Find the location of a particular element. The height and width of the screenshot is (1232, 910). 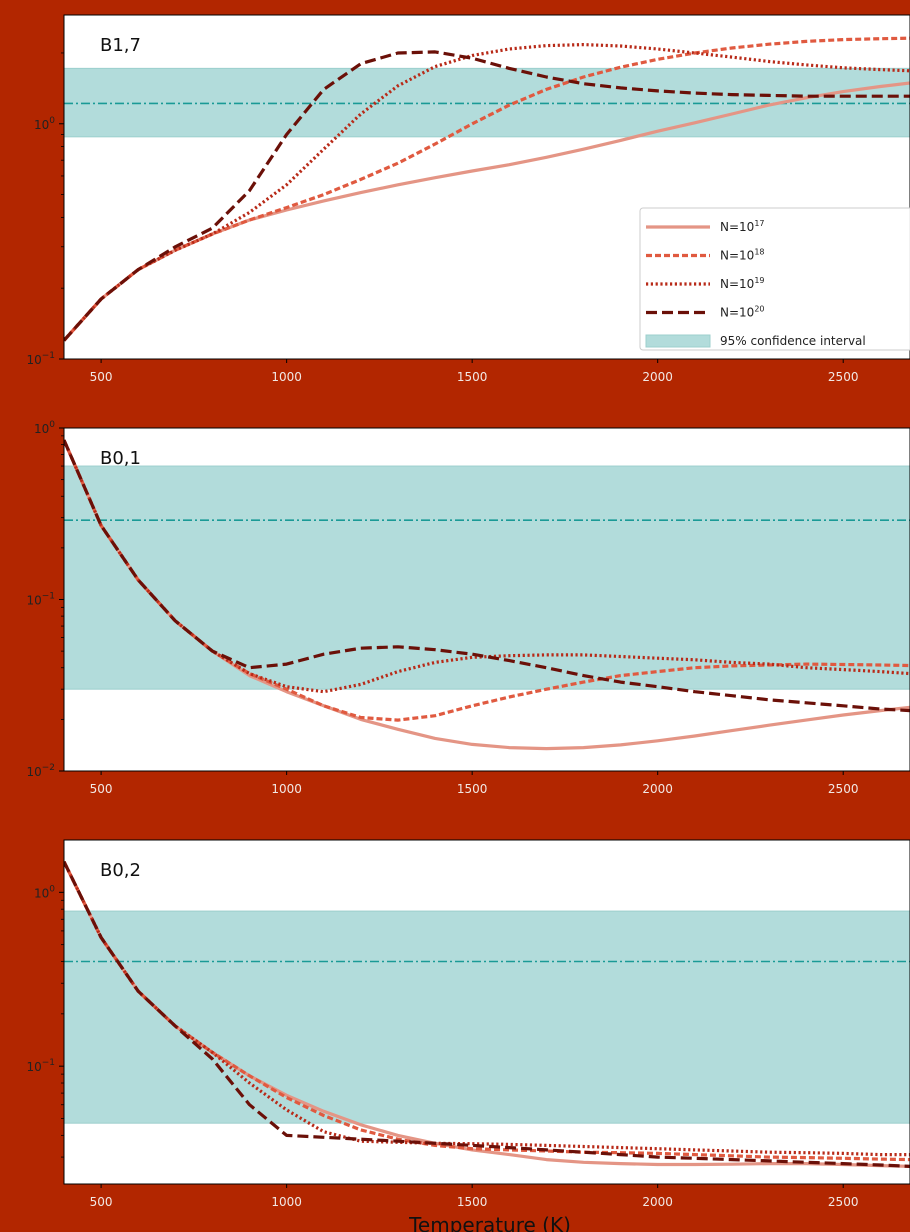

y-tick-label-b0-1-1-text: 10⁻¹ is located at coordinates (40, 600).